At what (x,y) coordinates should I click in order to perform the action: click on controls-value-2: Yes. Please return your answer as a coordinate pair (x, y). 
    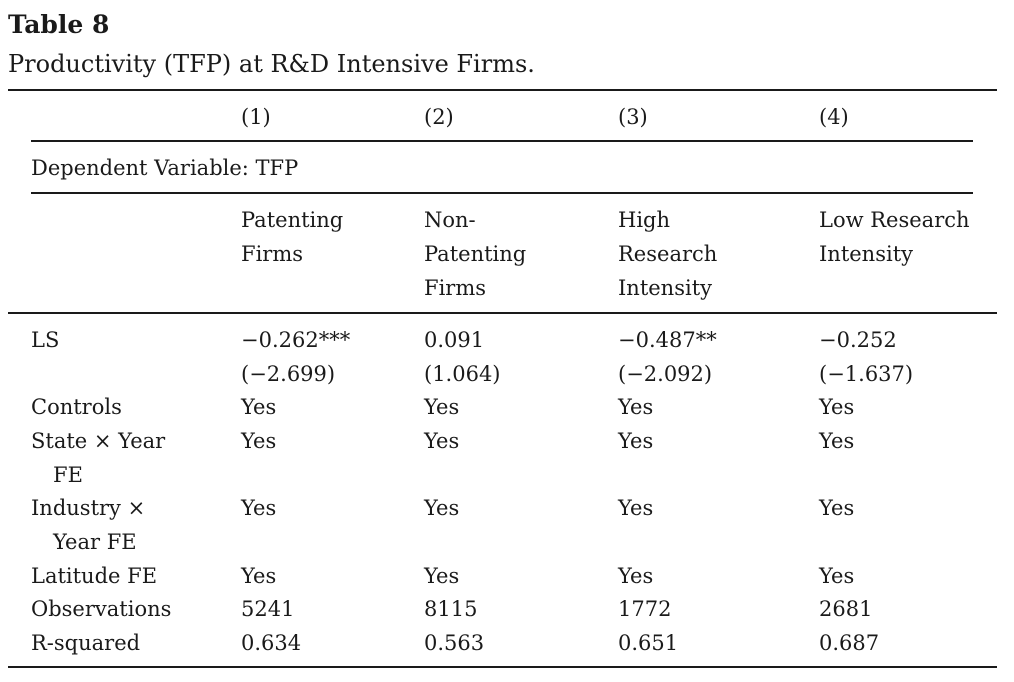
    Looking at the image, I should click on (442, 407).